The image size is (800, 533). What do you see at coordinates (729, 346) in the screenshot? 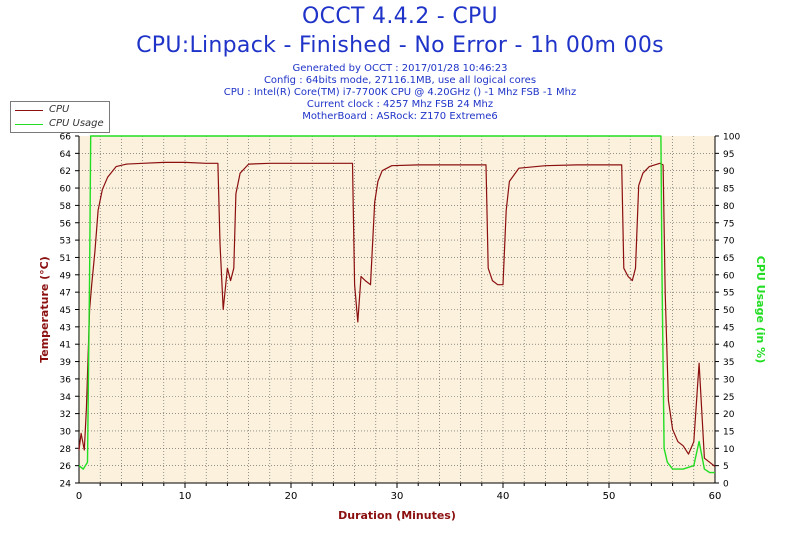
I see `y-right-tick-label: 40` at bounding box center [729, 346].